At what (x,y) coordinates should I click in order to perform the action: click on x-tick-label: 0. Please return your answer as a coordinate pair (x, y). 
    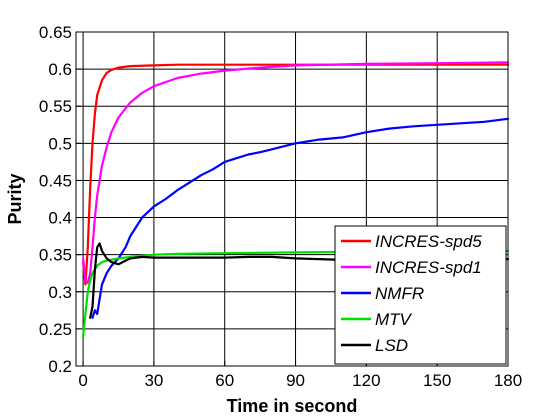
    Looking at the image, I should click on (82, 380).